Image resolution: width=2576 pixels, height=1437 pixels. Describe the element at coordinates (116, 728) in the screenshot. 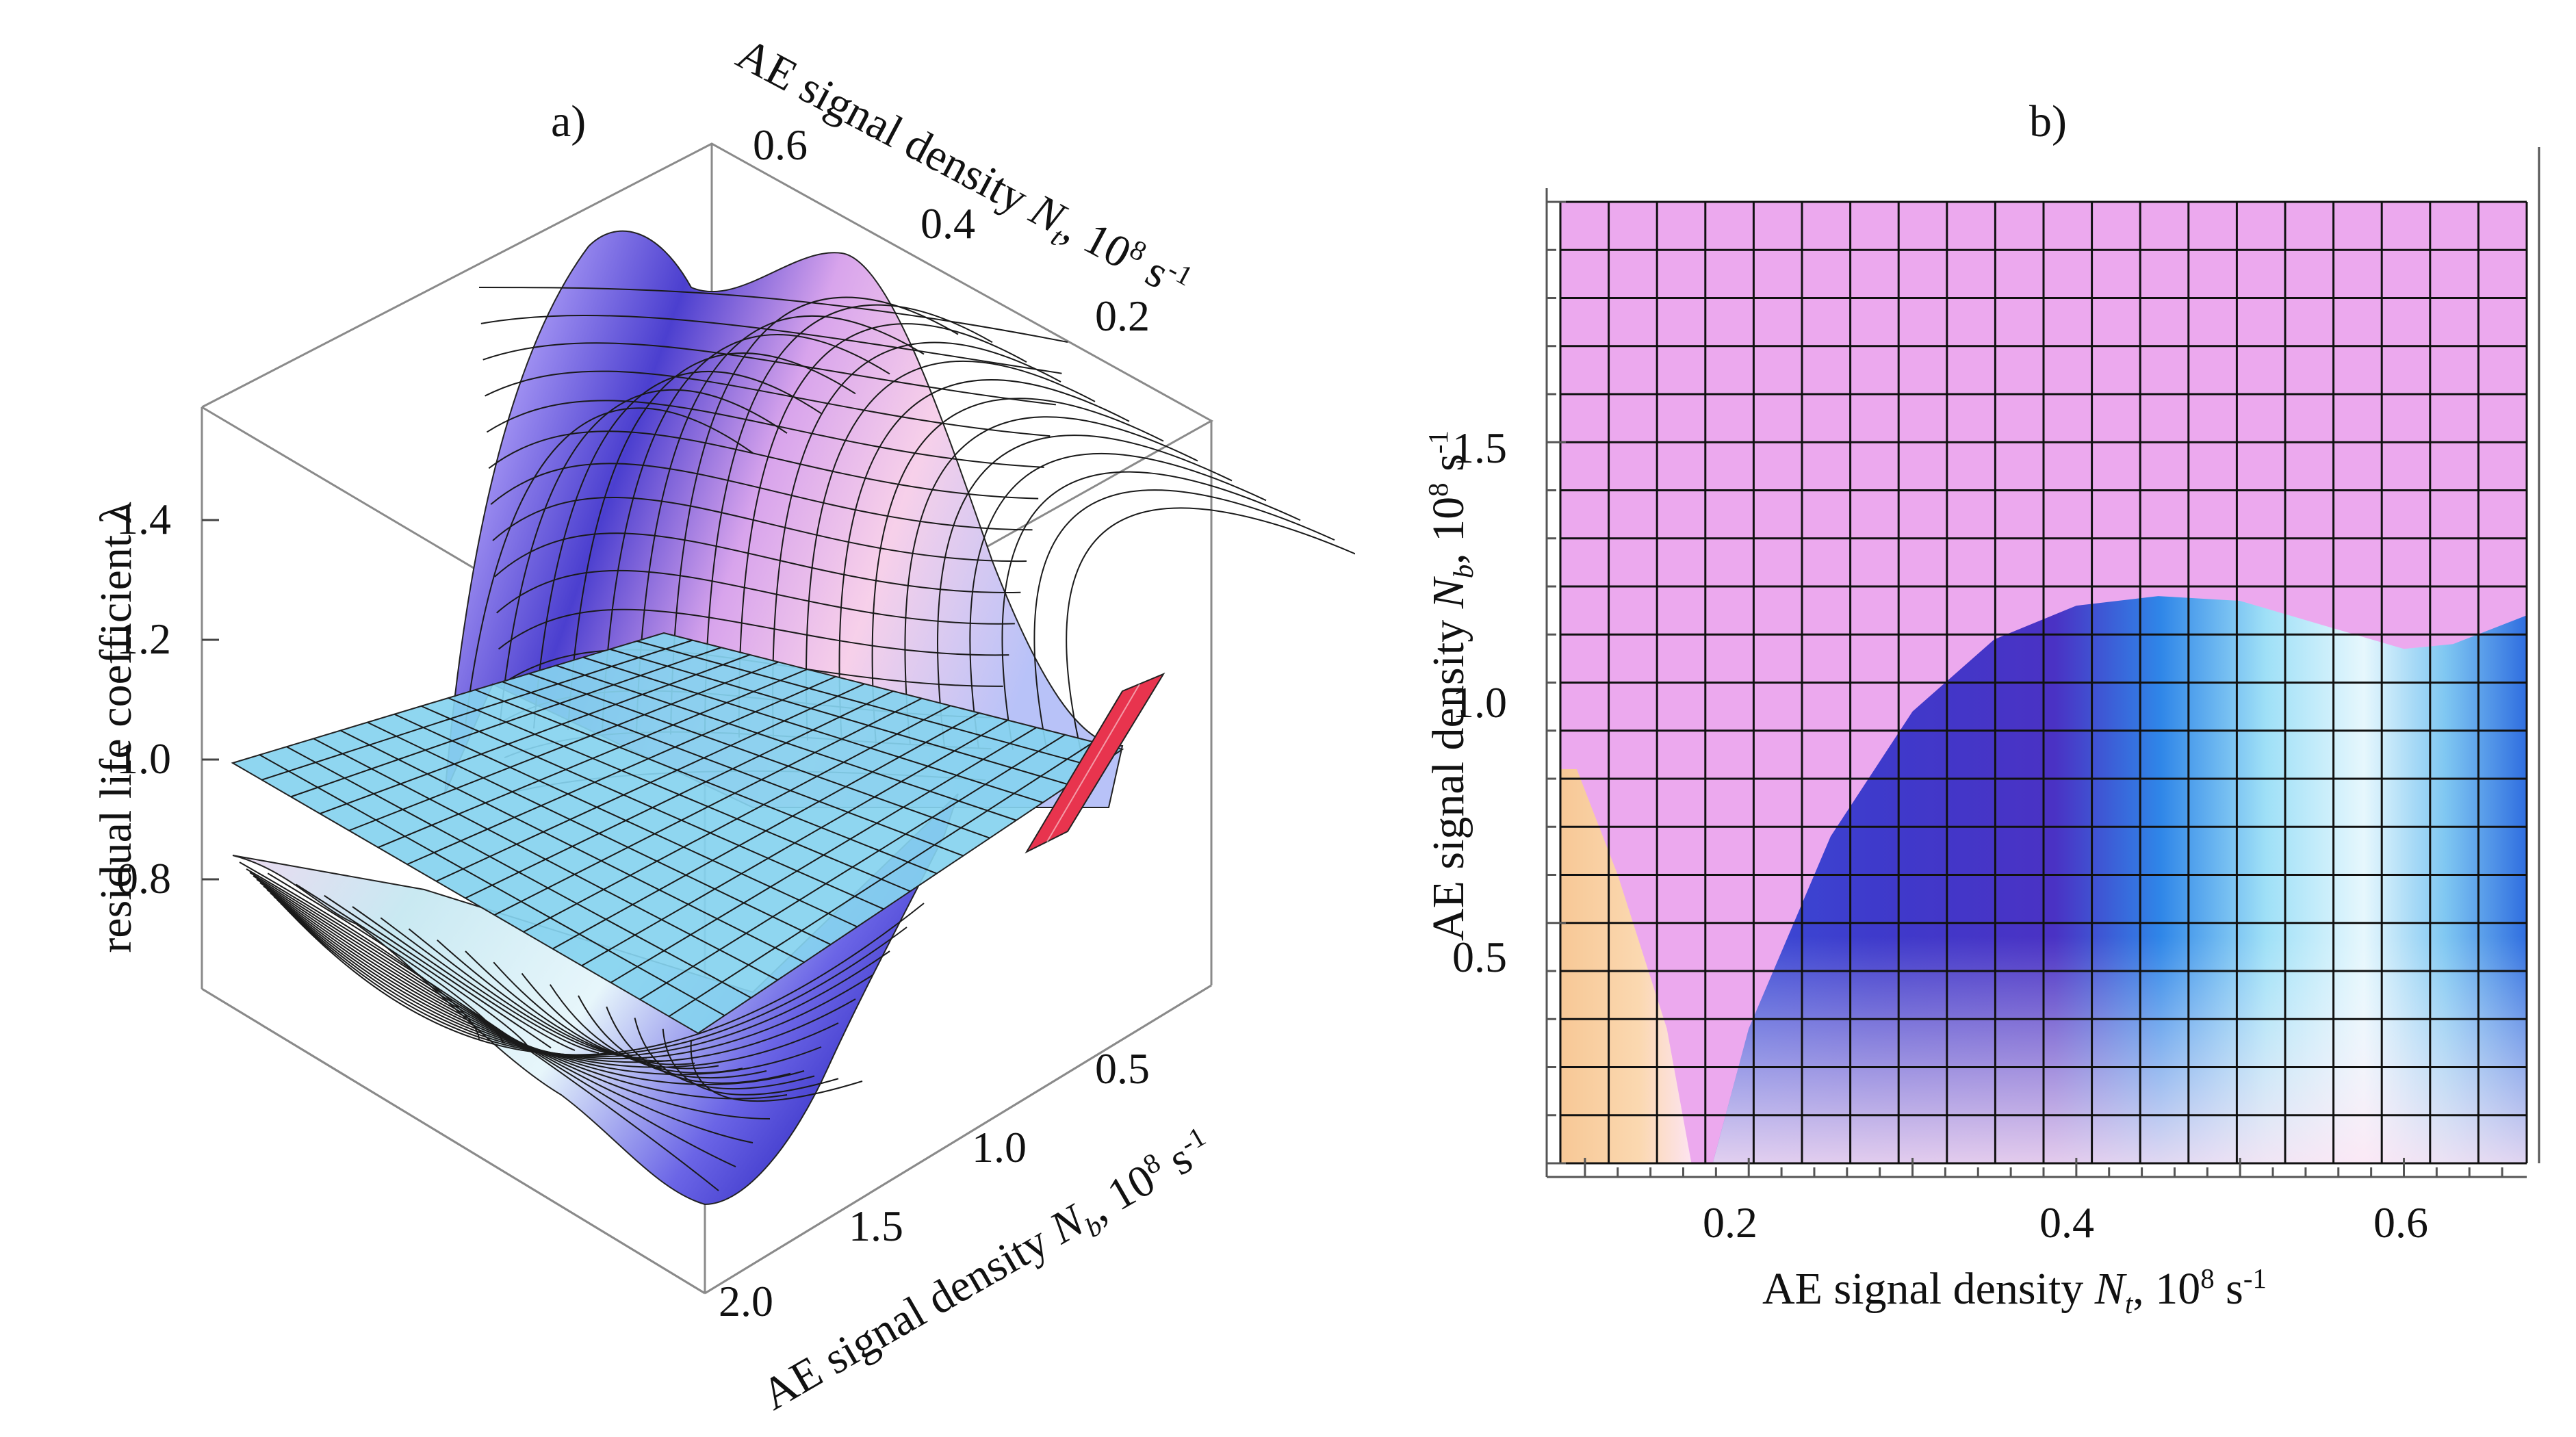

I see `z-axis-title: residual life coefficient λ` at that location.